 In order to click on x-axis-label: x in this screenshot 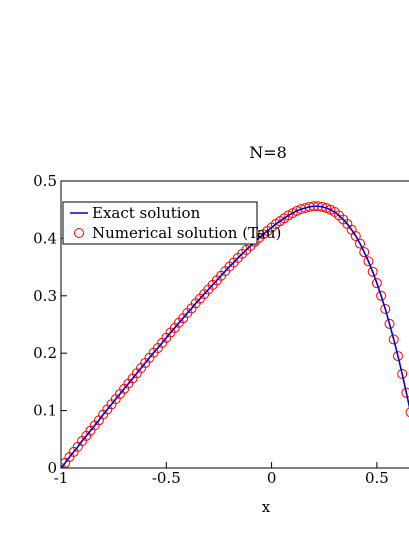, I will do `click(266, 507)`.